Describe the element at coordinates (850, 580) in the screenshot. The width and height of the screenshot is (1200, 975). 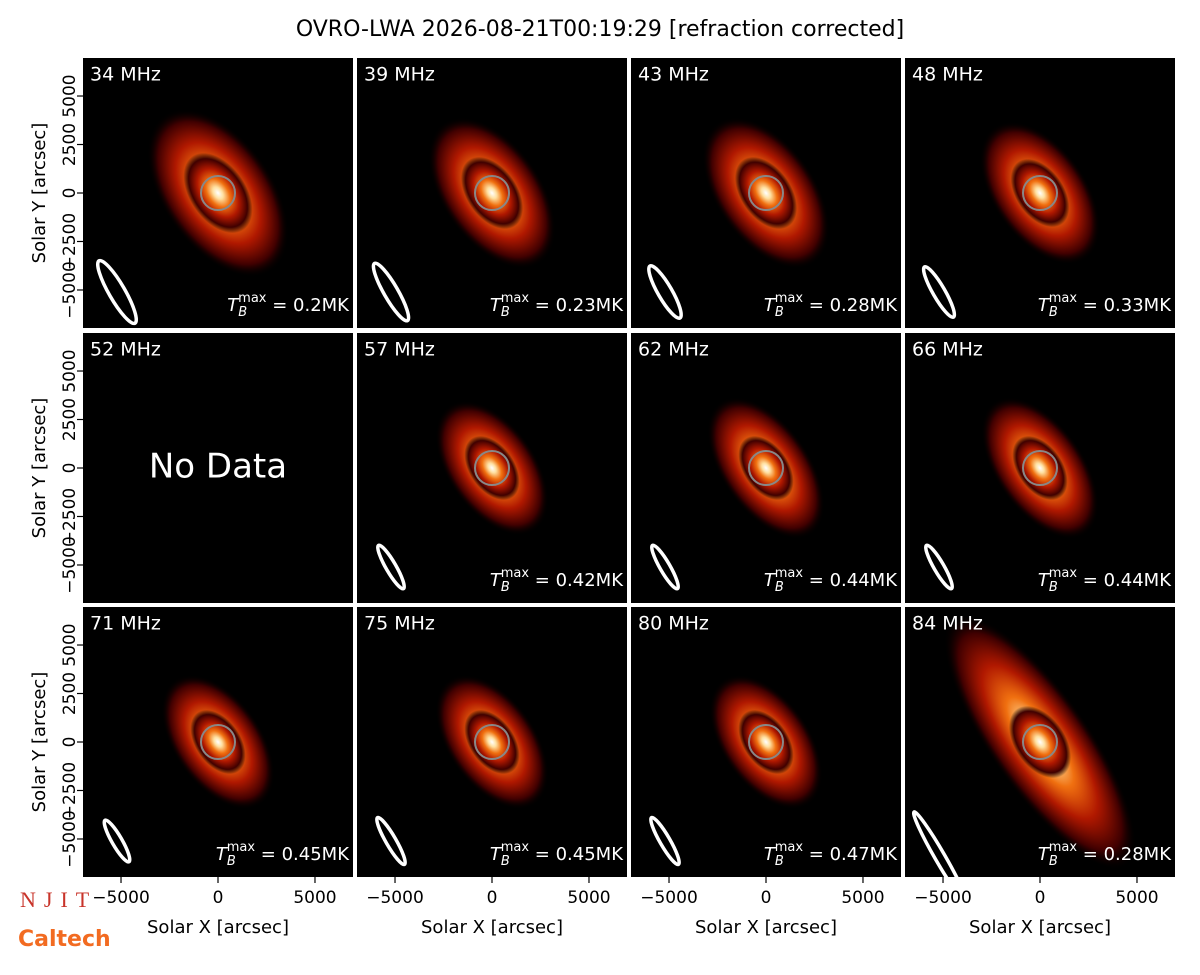
I see `tb-value: = 0.44MK` at that location.